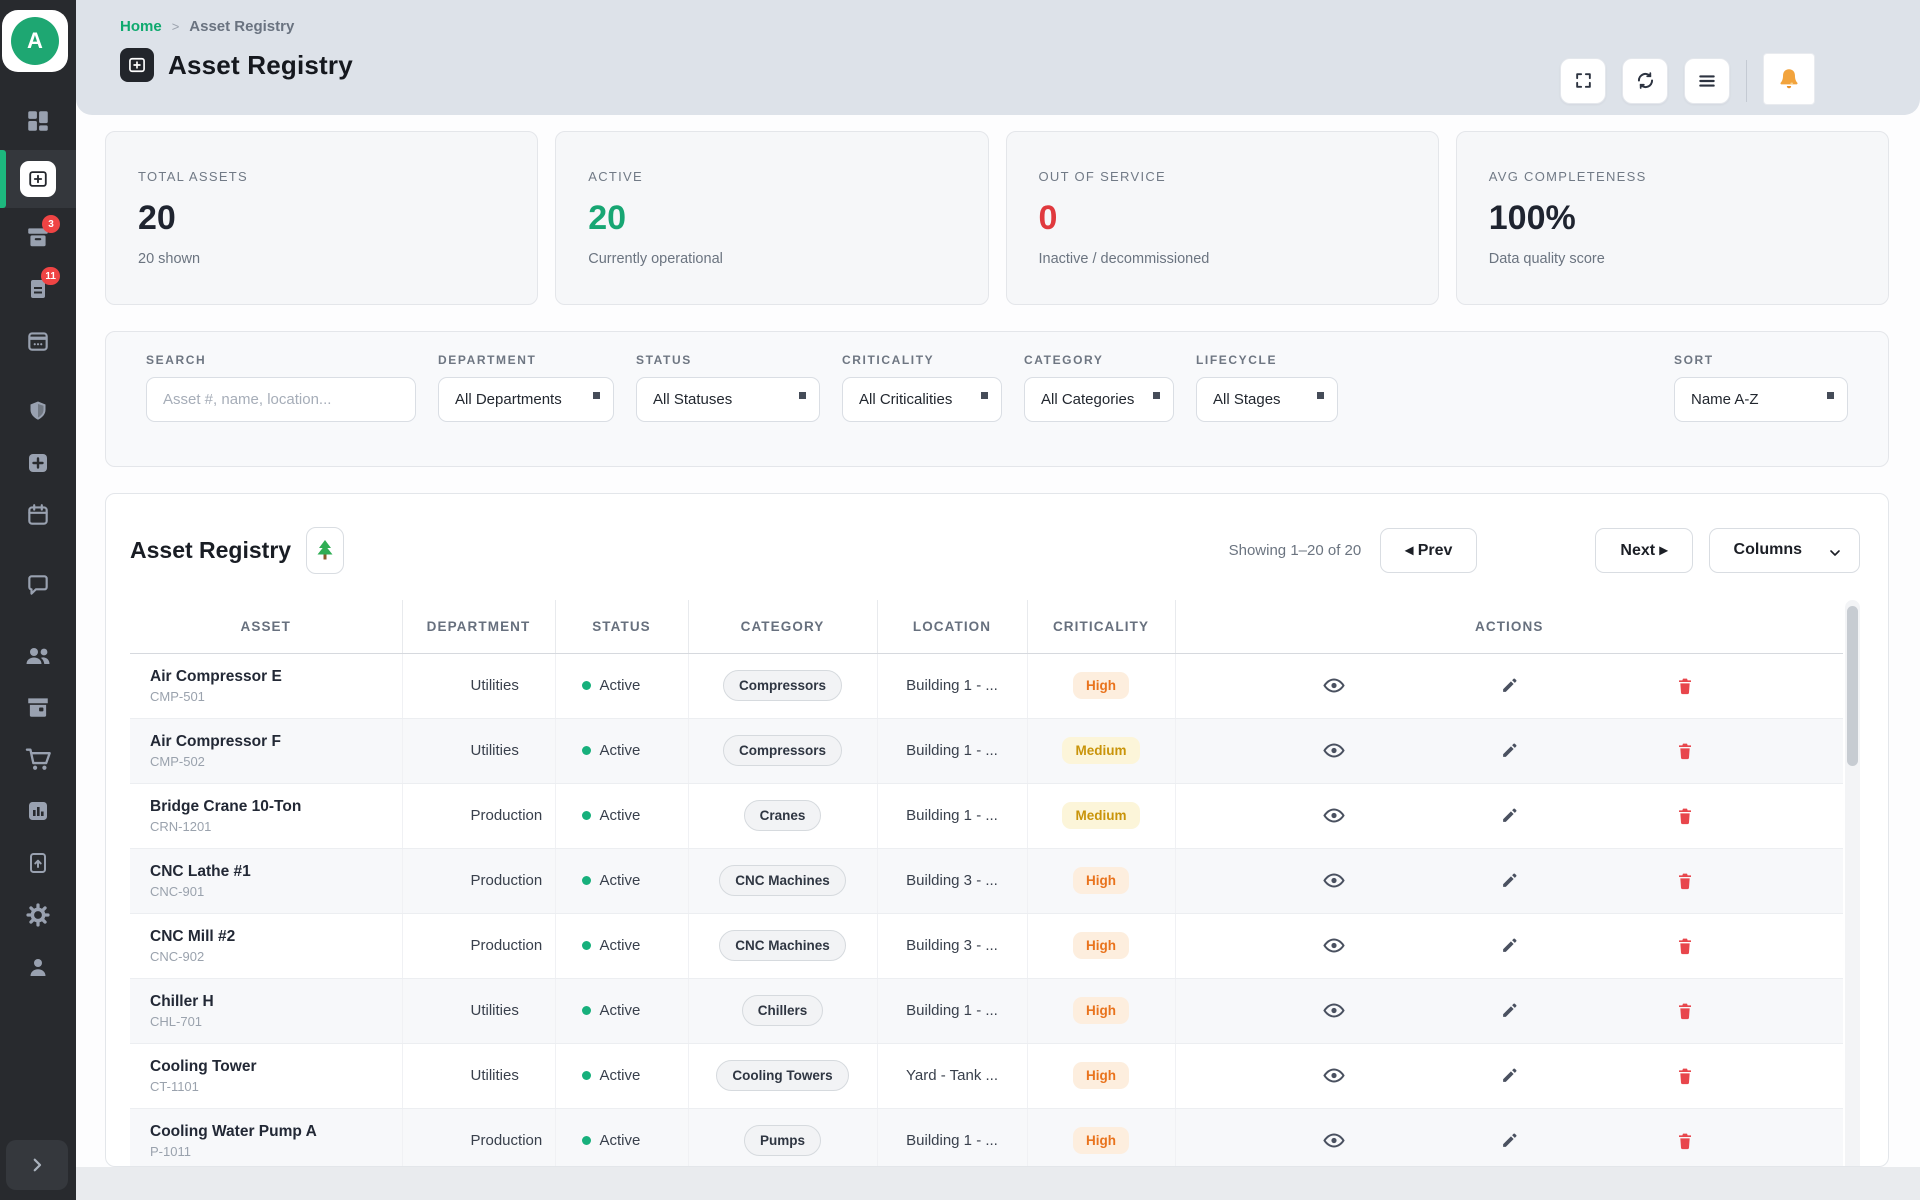 This screenshot has height=1200, width=1920. Describe the element at coordinates (526, 399) in the screenshot. I see `department-select: All Departments` at that location.